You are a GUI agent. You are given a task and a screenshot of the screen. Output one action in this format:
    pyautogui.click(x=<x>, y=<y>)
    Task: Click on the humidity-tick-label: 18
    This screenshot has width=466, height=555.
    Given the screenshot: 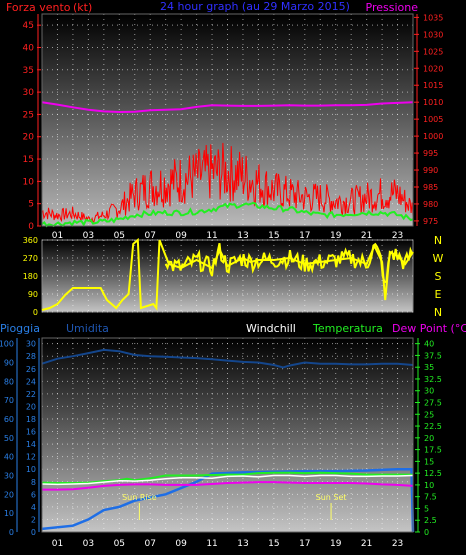 What is the action you would take?
    pyautogui.click(x=31, y=419)
    